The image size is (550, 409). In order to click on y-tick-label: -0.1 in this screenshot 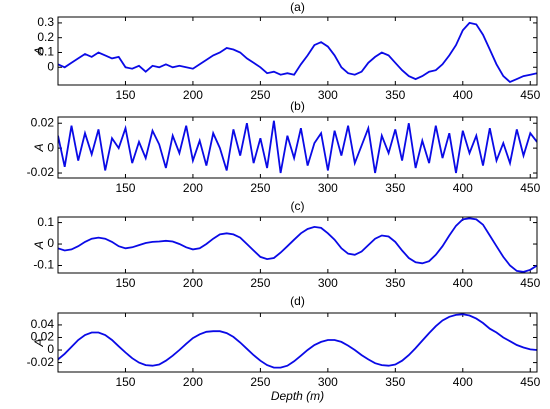, I will do `click(43, 265)`.